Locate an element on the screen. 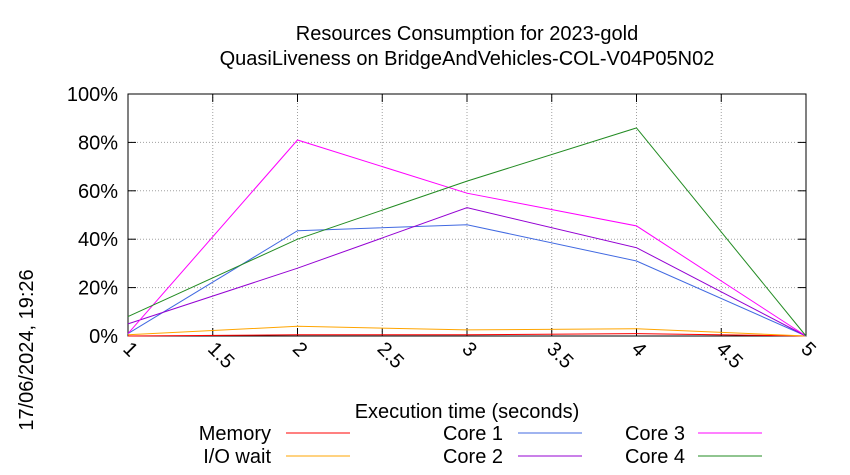 Image resolution: width=850 pixels, height=475 pixels. x-tick-label: 2.5 is located at coordinates (390, 355).